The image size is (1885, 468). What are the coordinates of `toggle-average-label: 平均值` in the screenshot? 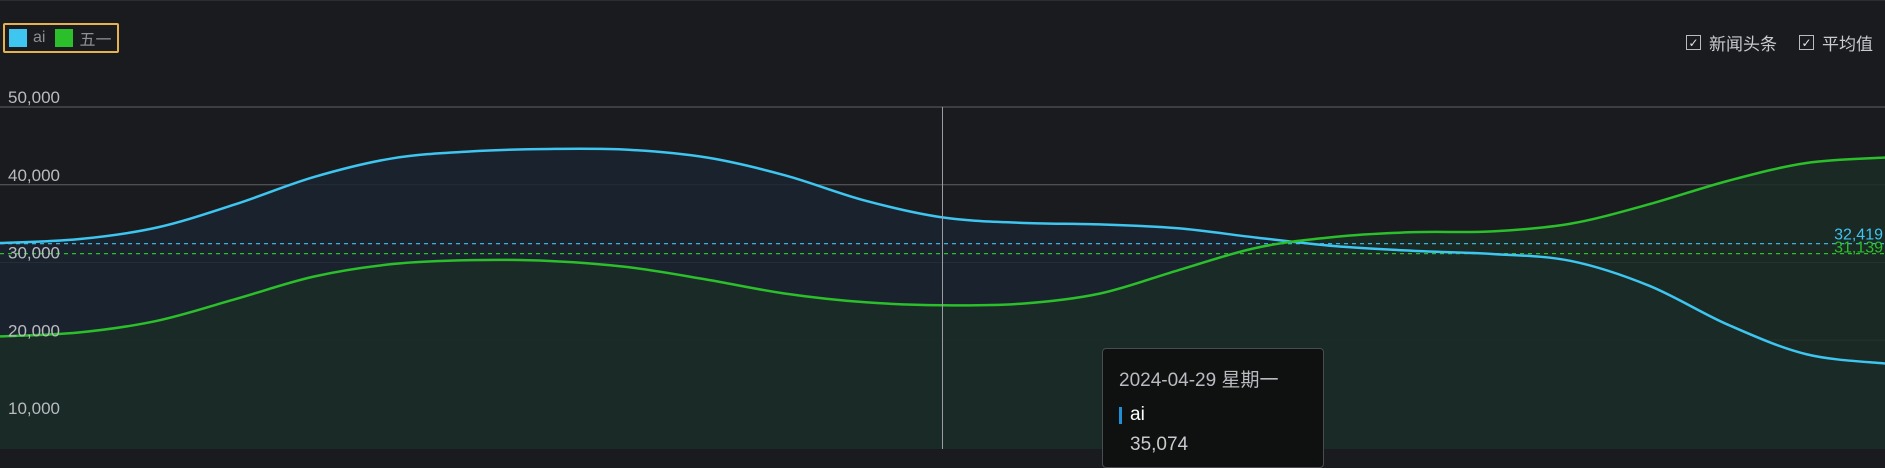 It's located at (1847, 42).